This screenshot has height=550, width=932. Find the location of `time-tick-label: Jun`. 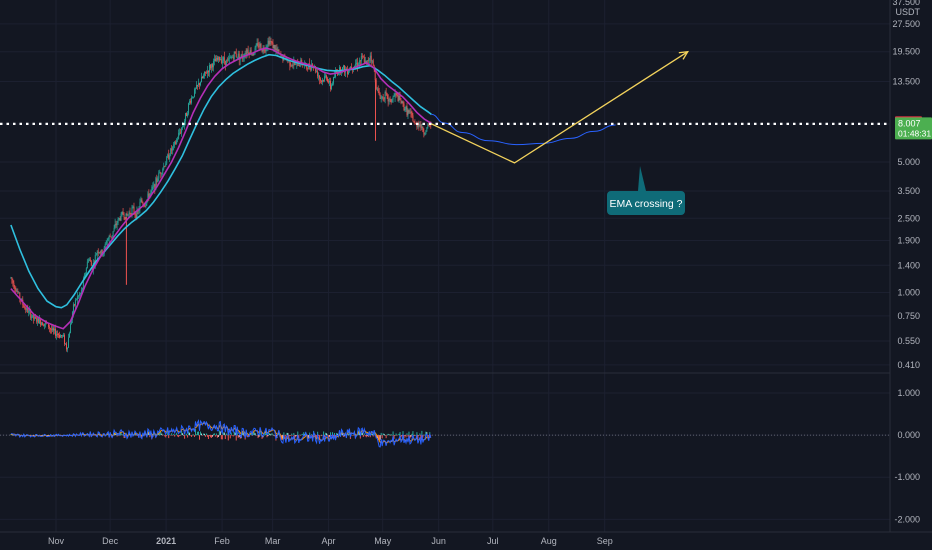

time-tick-label: Jun is located at coordinates (438, 541).